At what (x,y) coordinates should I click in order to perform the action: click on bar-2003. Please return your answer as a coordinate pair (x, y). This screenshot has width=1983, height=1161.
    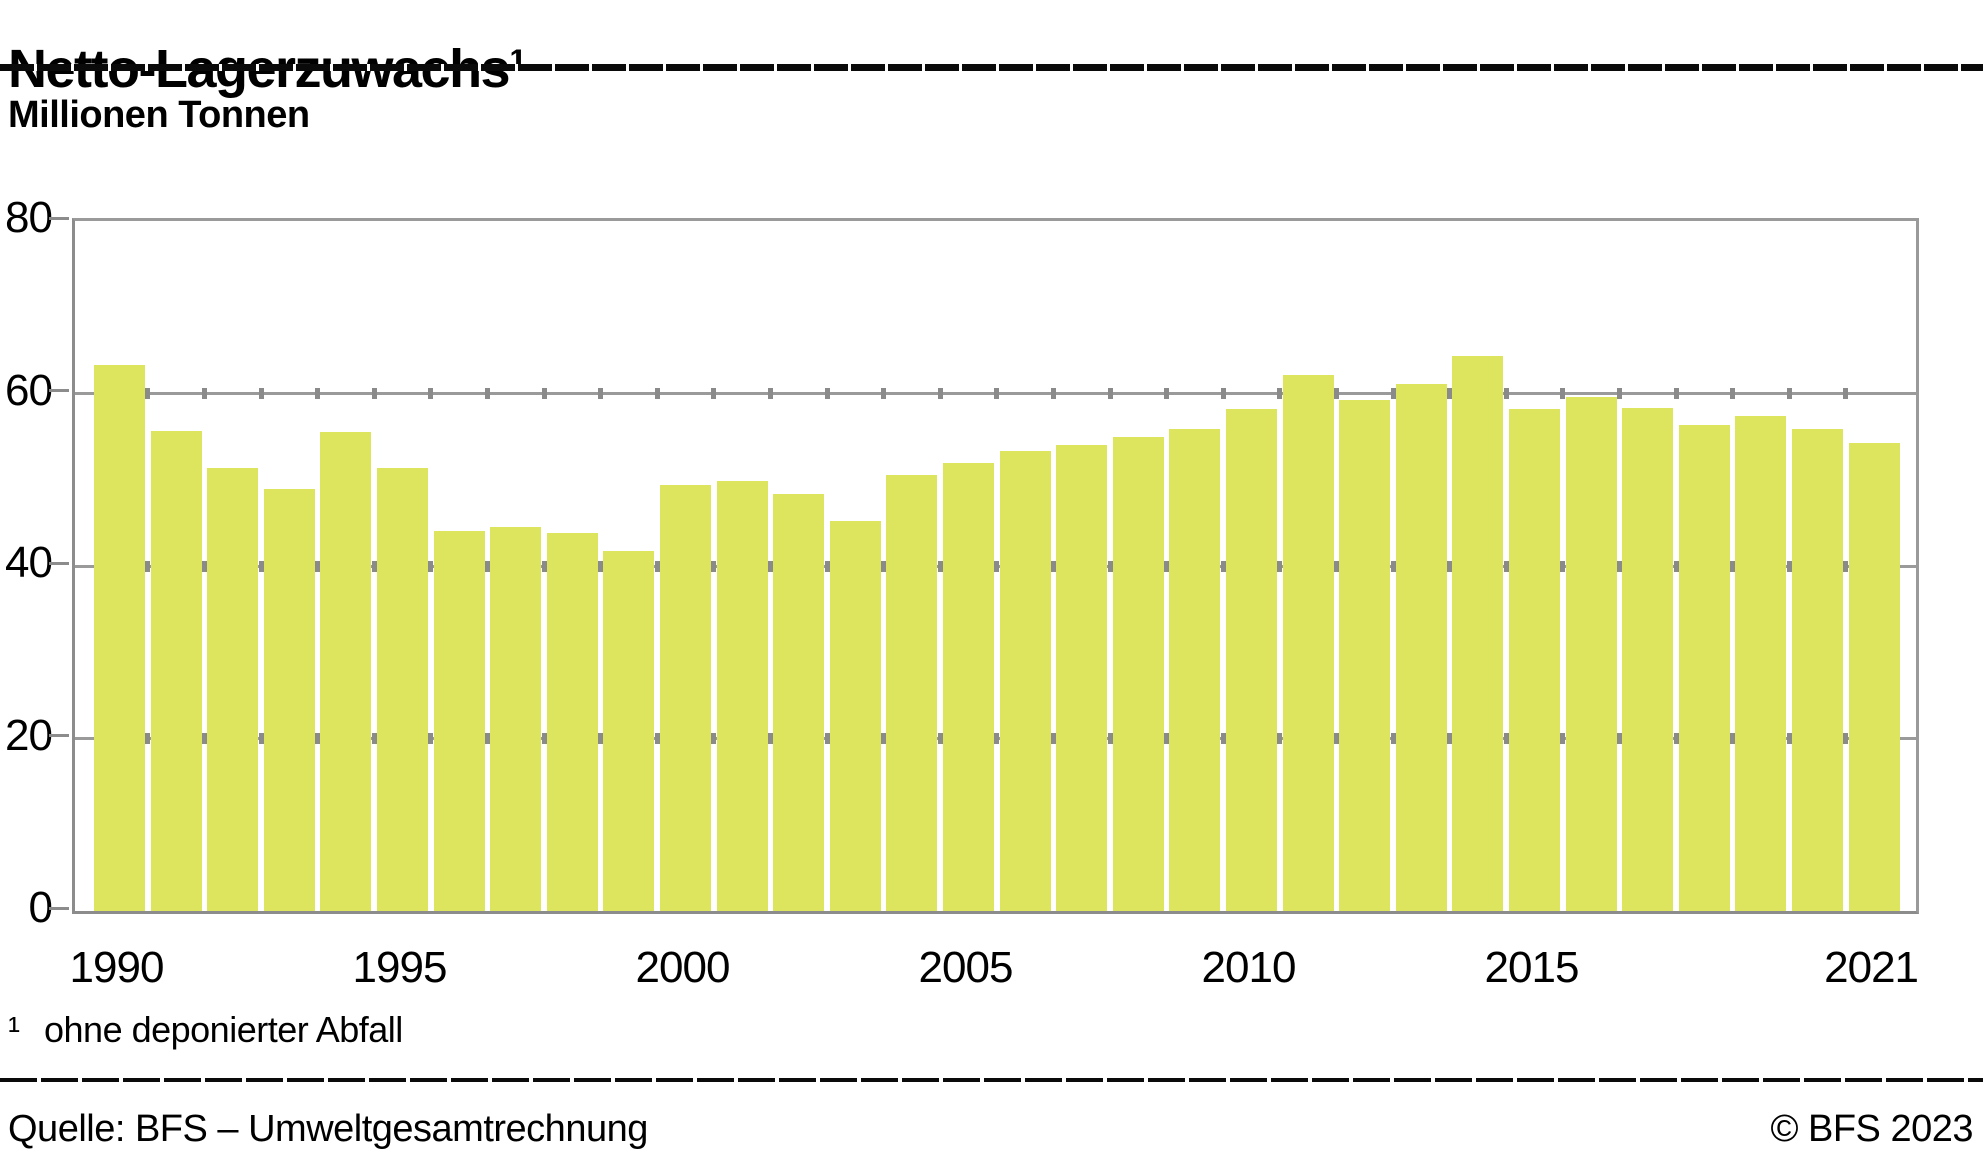
    Looking at the image, I should click on (855, 716).